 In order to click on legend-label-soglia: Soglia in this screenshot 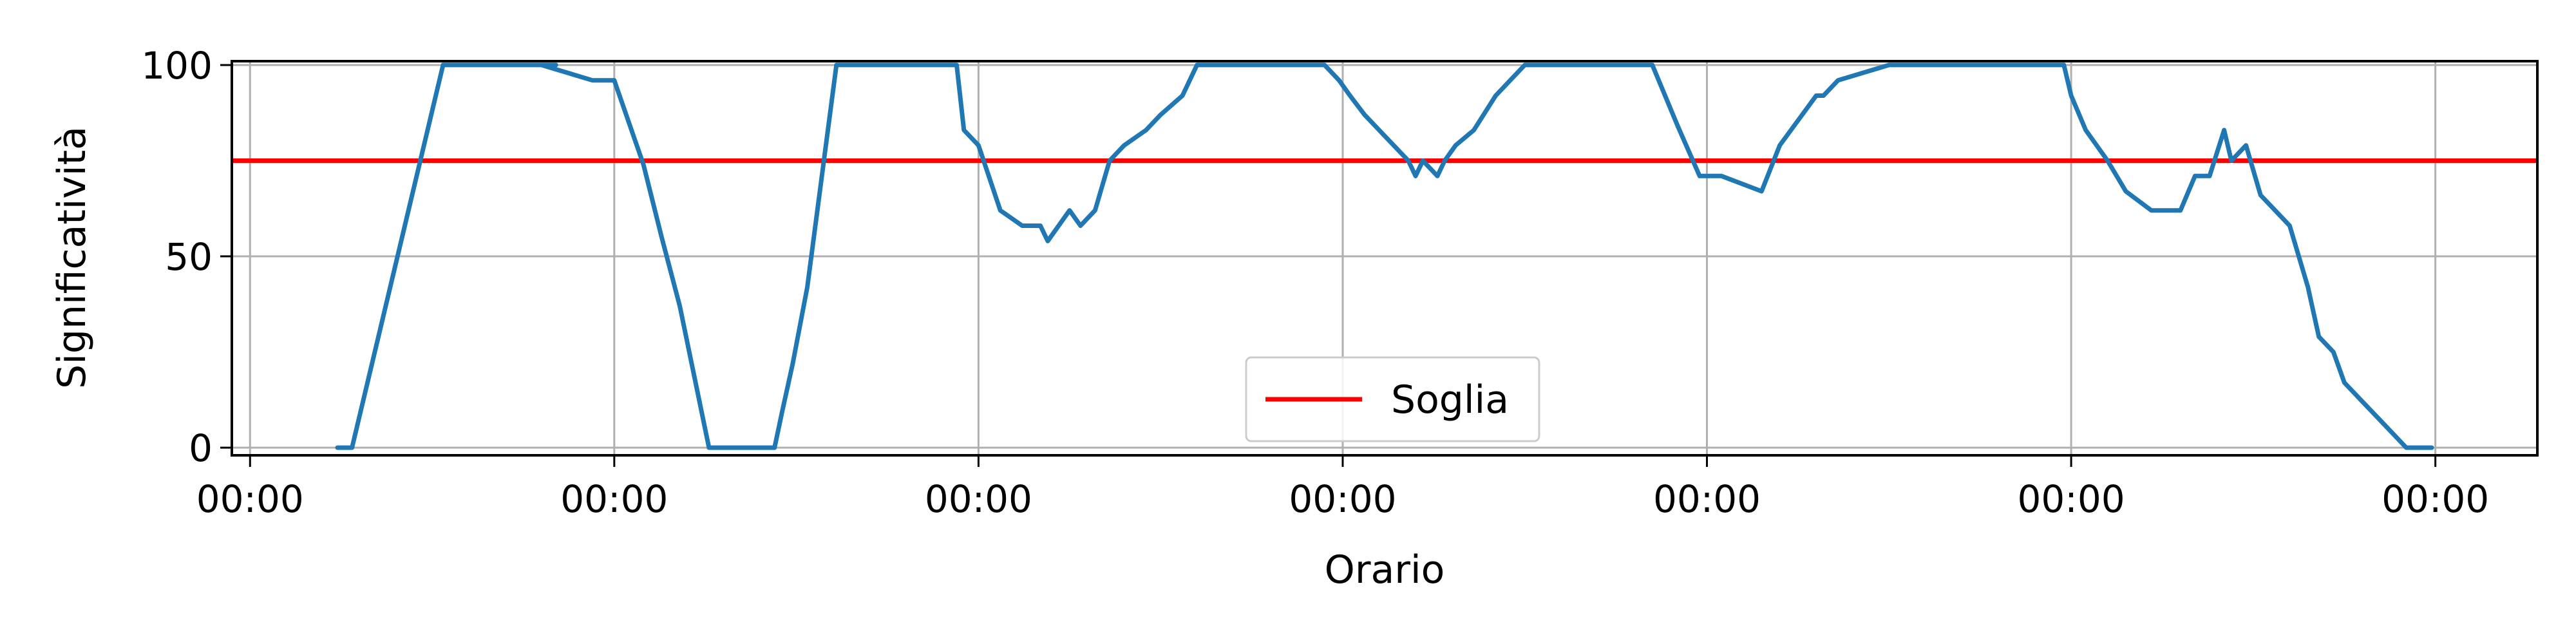, I will do `click(1450, 399)`.